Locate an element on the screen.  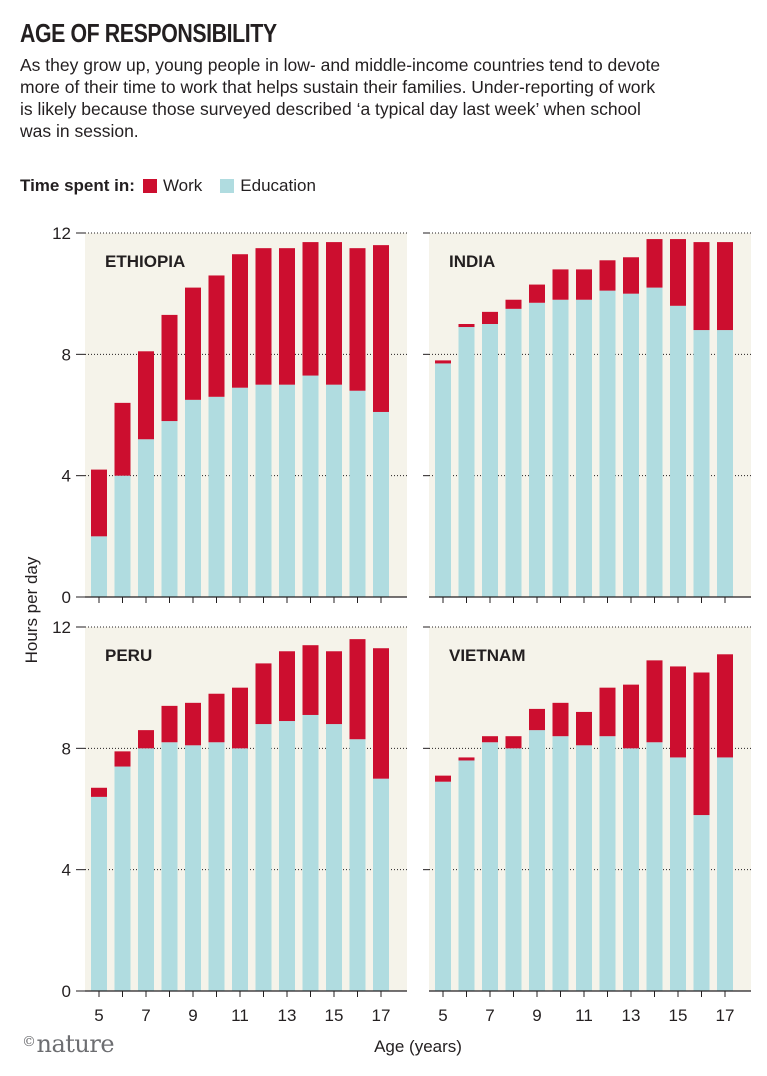
x-tick-label-15: 15 is located at coordinates (678, 1015).